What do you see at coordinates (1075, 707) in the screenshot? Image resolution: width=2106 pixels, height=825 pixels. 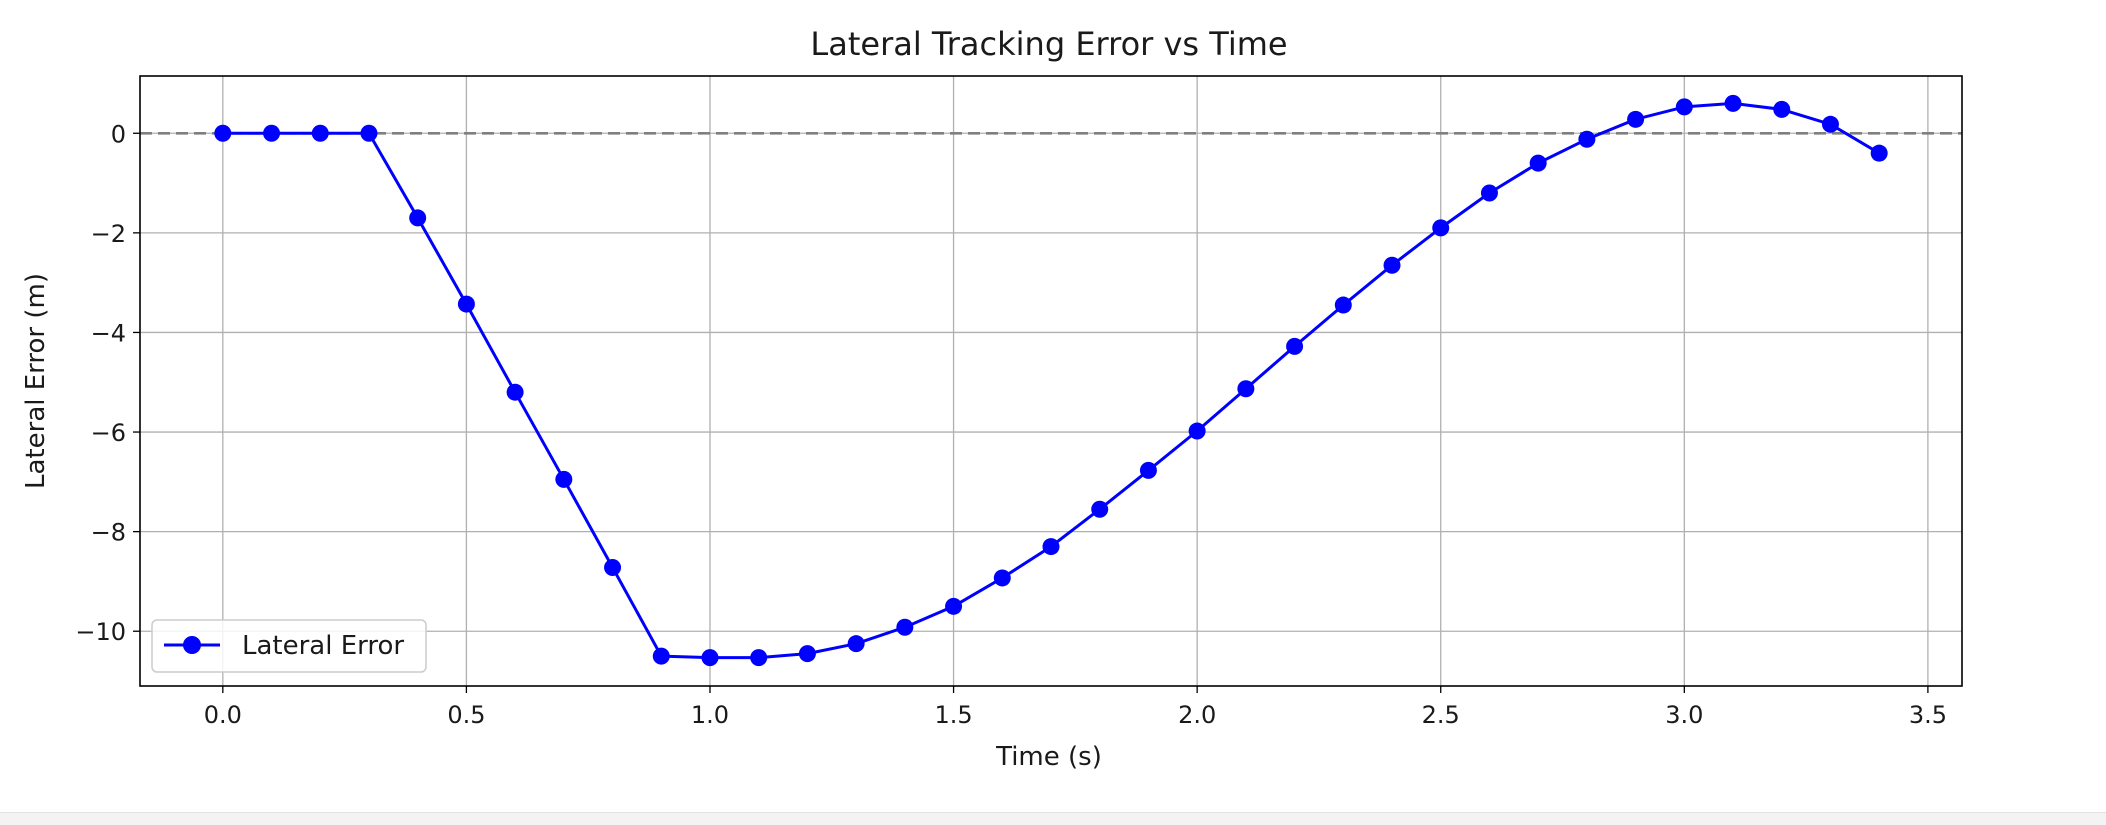 I see `x-axis-ticks: 0.0 0.5 1.0 1.5 2.0 2.5 3.0 3.5` at bounding box center [1075, 707].